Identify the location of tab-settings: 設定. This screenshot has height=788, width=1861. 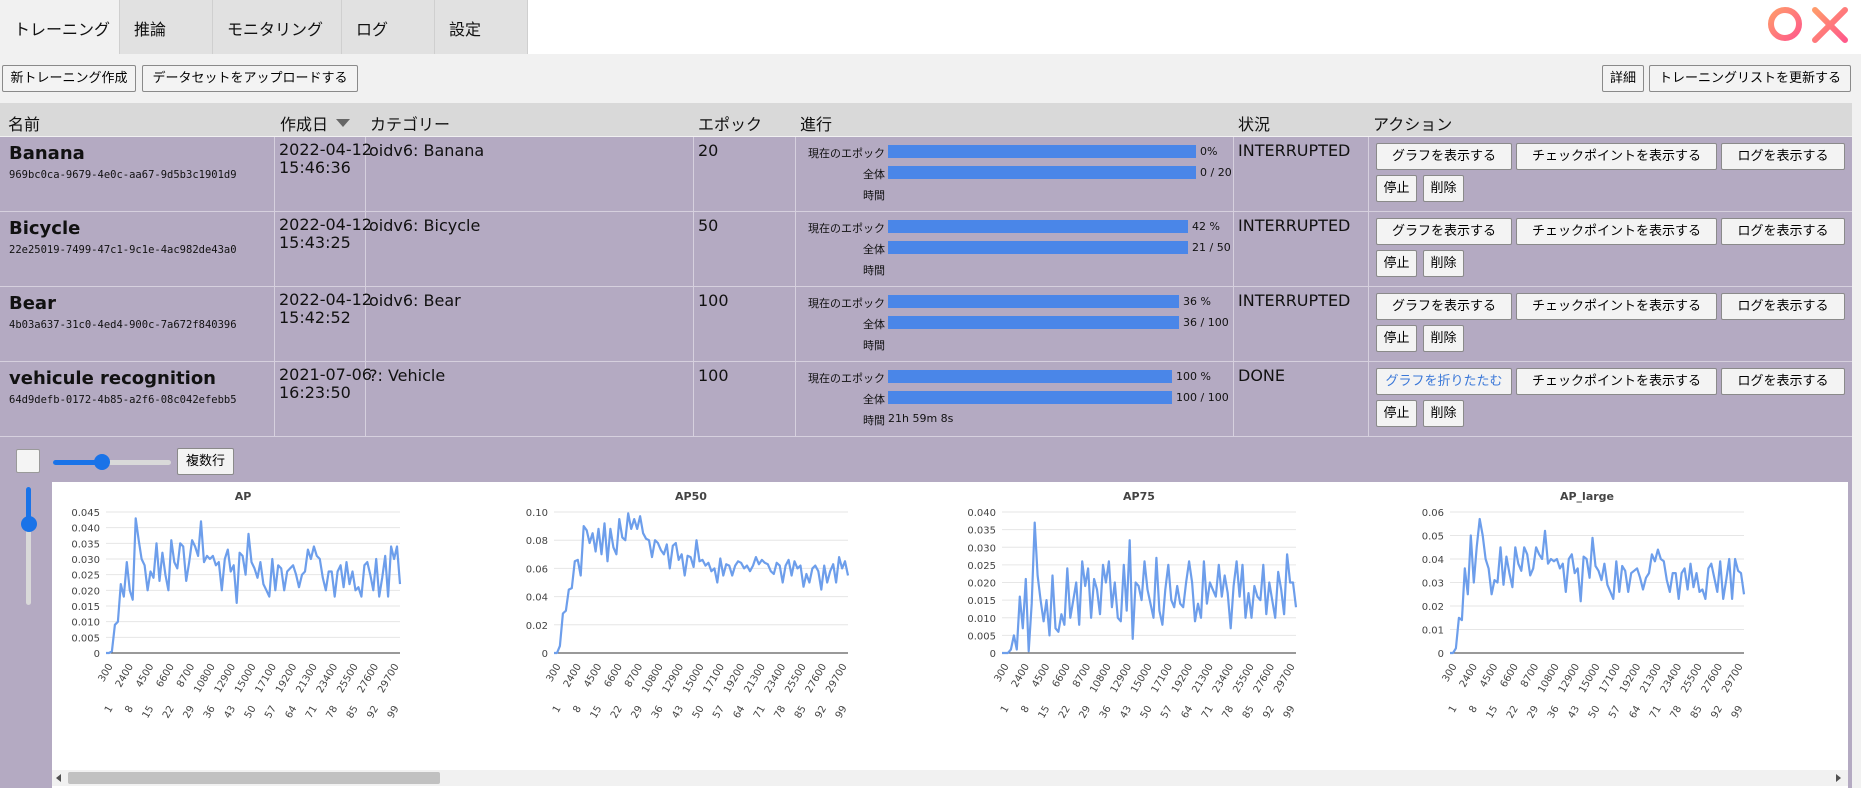
(481, 27).